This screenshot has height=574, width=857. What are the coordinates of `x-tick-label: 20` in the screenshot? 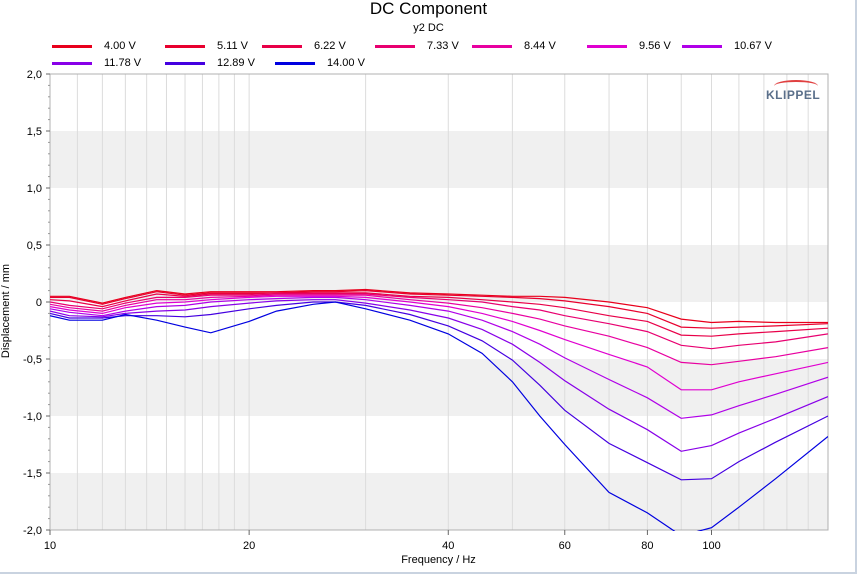 It's located at (249, 546).